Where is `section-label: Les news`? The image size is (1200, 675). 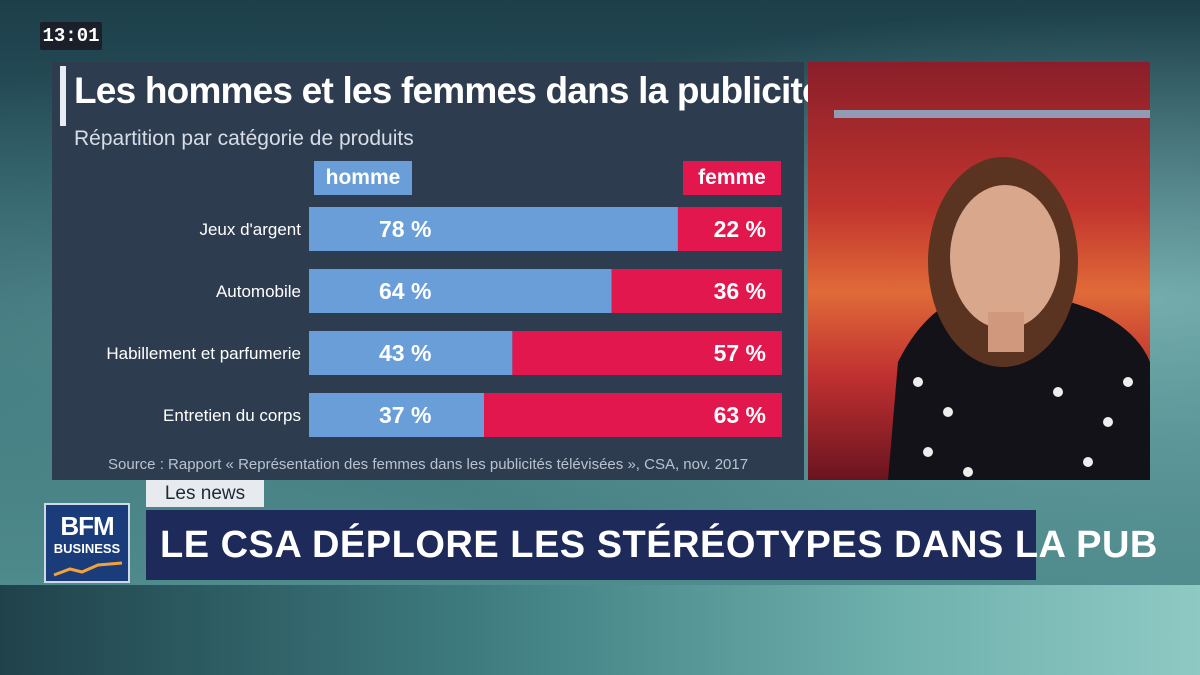
section-label: Les news is located at coordinates (205, 493).